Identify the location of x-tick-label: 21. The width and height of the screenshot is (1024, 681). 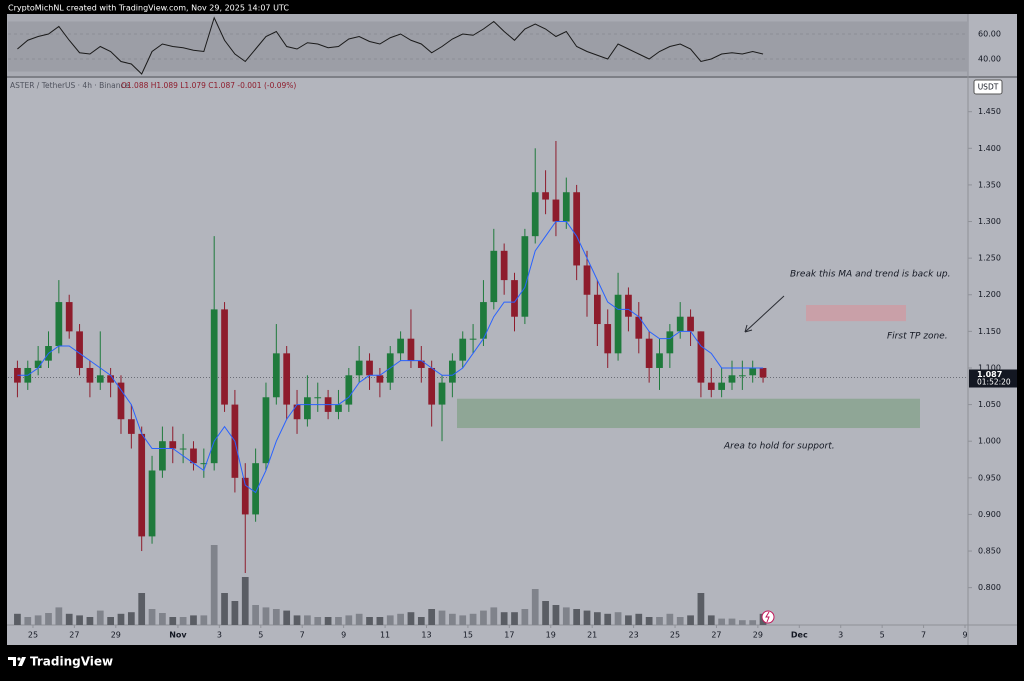
(592, 635).